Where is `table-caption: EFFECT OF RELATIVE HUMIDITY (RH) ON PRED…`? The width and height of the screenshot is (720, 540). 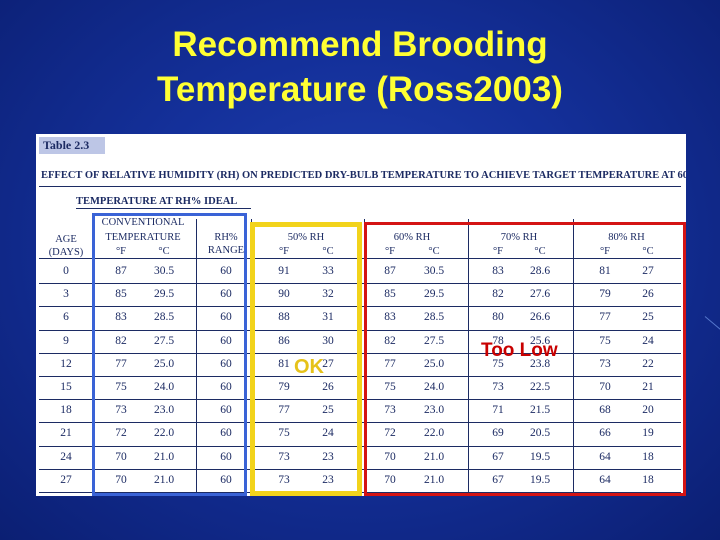 table-caption: EFFECT OF RELATIVE HUMIDITY (RH) ON PRED… is located at coordinates (363, 175).